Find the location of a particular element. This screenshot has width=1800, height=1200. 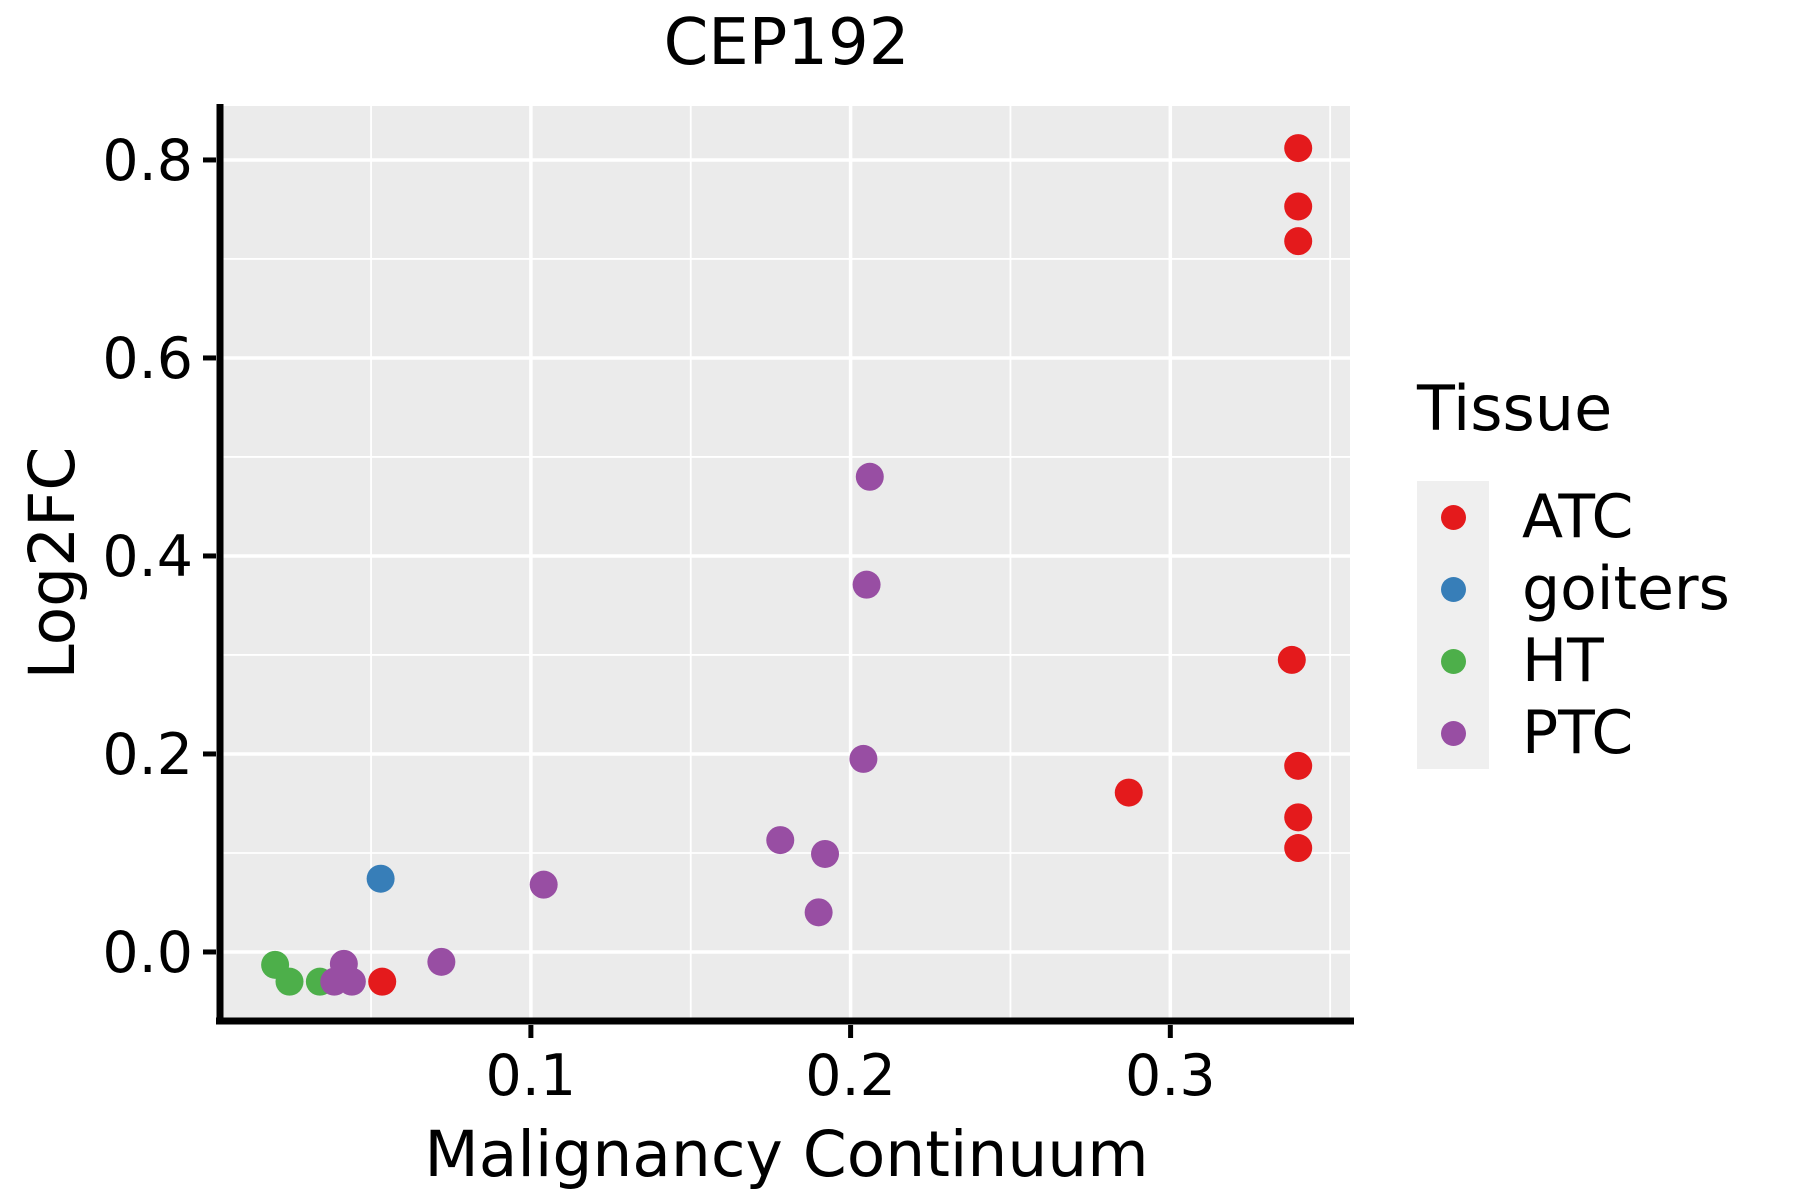

y-tick-label: 0.4 is located at coordinates (147, 557).